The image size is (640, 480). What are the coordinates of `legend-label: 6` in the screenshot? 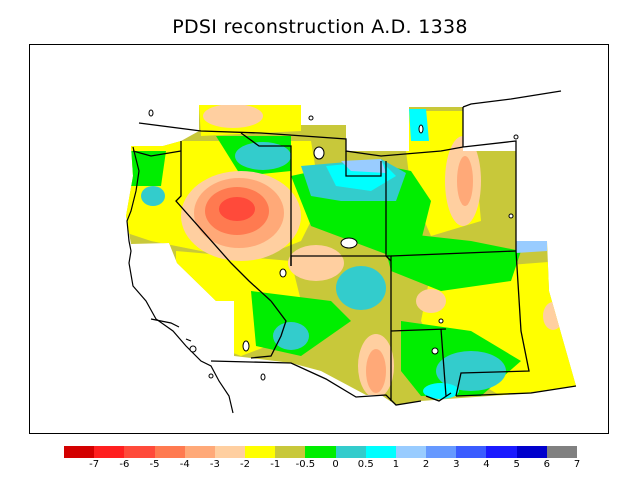 It's located at (546, 464).